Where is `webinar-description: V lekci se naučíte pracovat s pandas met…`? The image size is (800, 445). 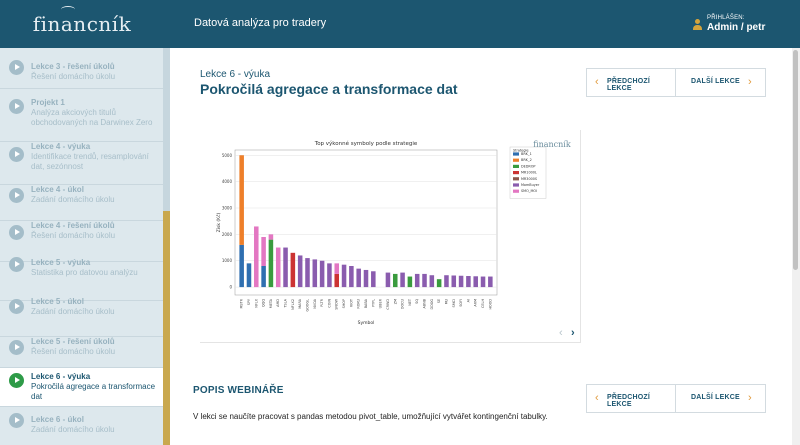 webinar-description: V lekci se naučíte pracovat s pandas met… is located at coordinates (370, 416).